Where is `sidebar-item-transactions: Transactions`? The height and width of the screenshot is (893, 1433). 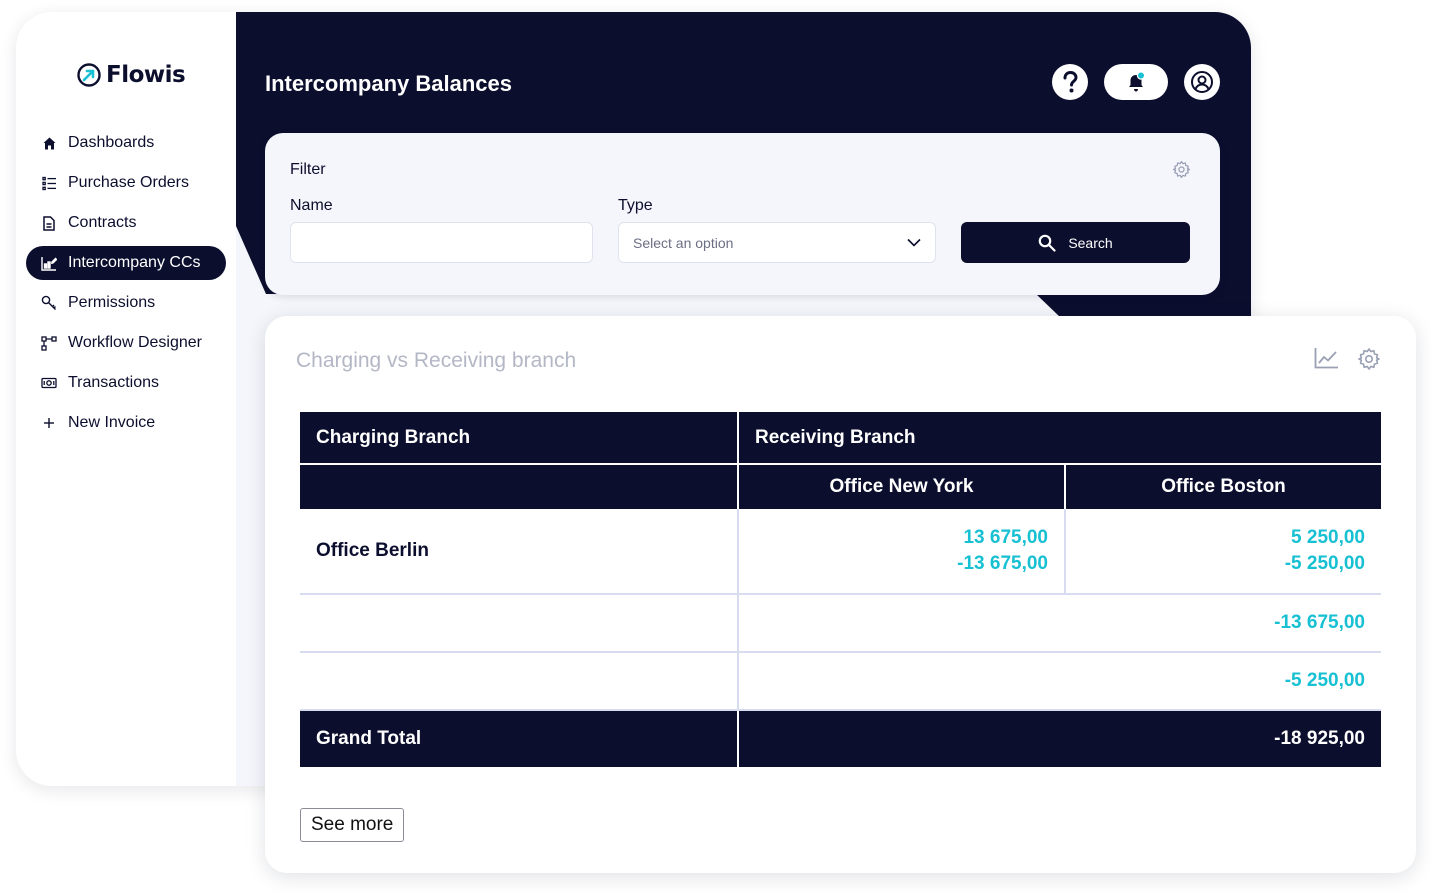 sidebar-item-transactions: Transactions is located at coordinates (126, 383).